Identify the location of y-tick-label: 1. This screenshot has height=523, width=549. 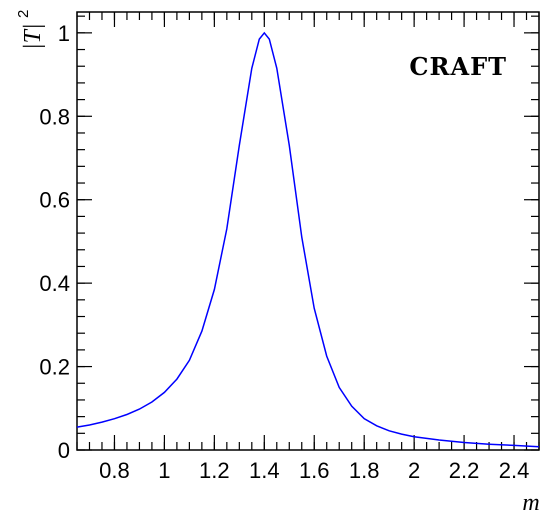
(64, 33).